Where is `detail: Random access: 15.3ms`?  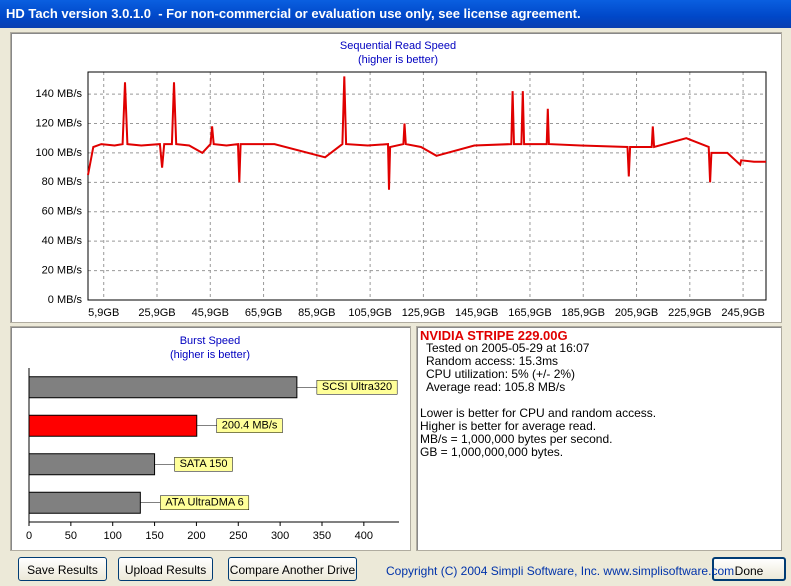 detail: Random access: 15.3ms is located at coordinates (492, 361).